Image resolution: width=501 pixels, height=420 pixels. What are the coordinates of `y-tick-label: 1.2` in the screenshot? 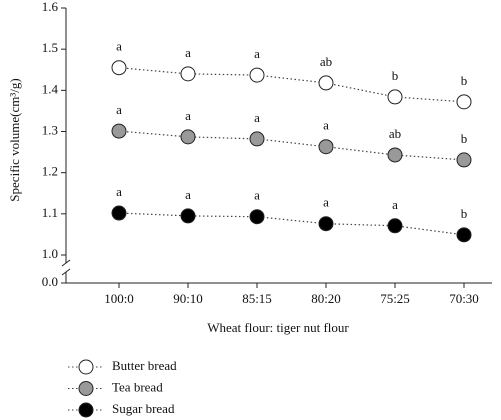 It's located at (50, 171).